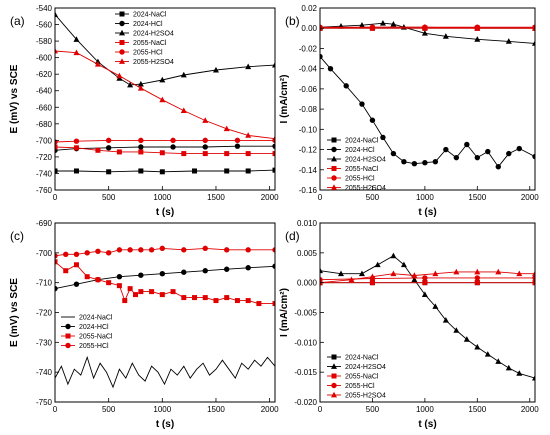  What do you see at coordinates (305, 313) in the screenshot?
I see `y-tick-label: -0.005` at bounding box center [305, 313].